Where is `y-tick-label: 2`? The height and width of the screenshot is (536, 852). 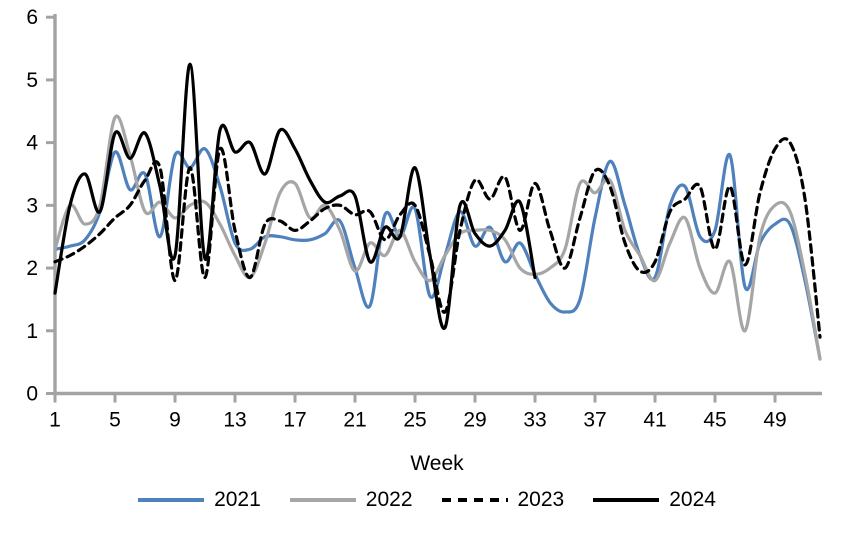 y-tick-label: 2 is located at coordinates (32, 268).